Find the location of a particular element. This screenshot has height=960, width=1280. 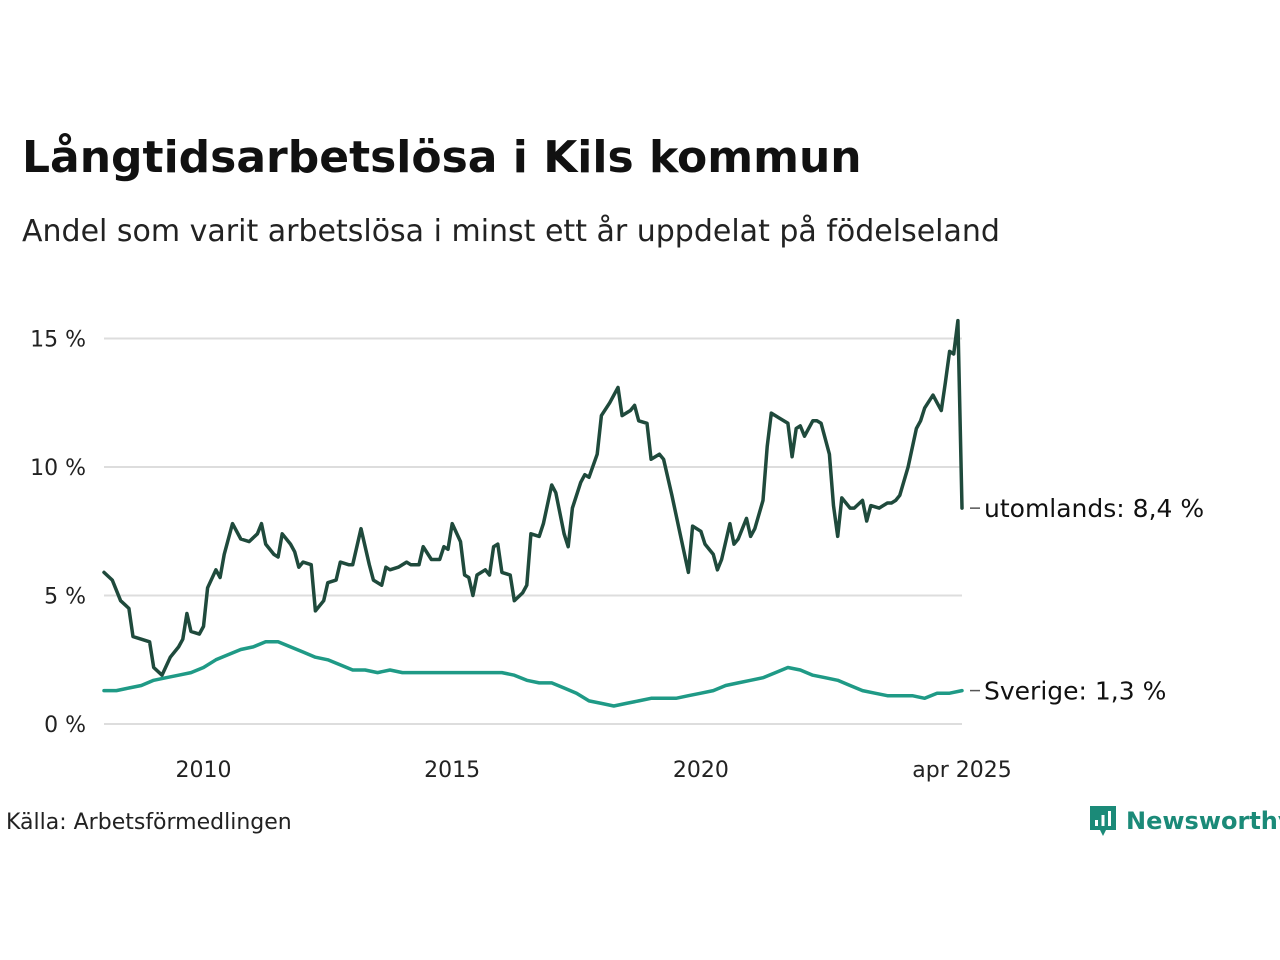

end-label-sverige: Sverige: 1,3 % is located at coordinates (1075, 691).